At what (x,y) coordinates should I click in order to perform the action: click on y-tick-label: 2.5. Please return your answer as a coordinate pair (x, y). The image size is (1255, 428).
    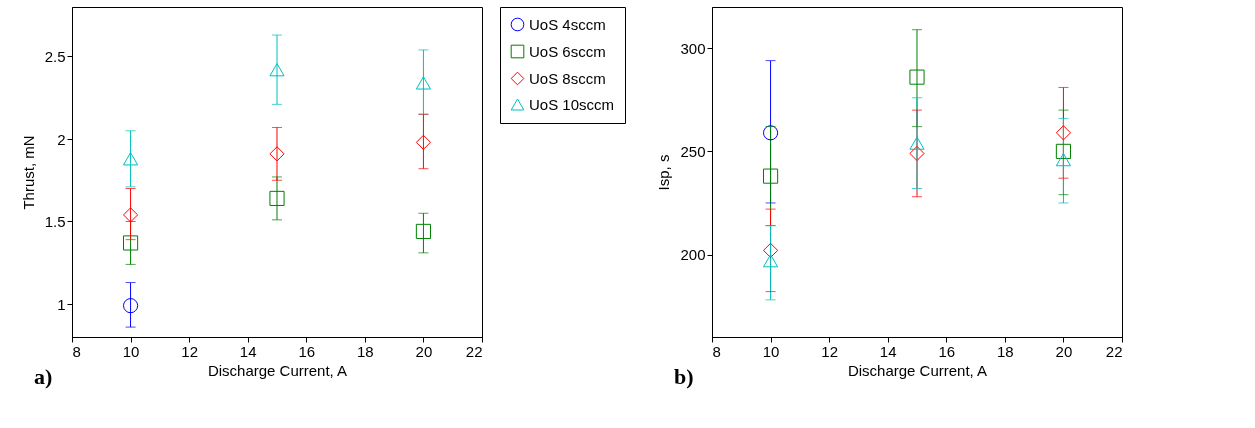
    Looking at the image, I should click on (55, 56).